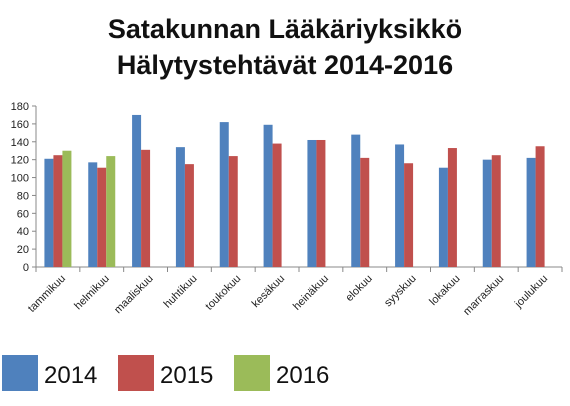  What do you see at coordinates (26, 268) in the screenshot?
I see `y-tick-label: 0` at bounding box center [26, 268].